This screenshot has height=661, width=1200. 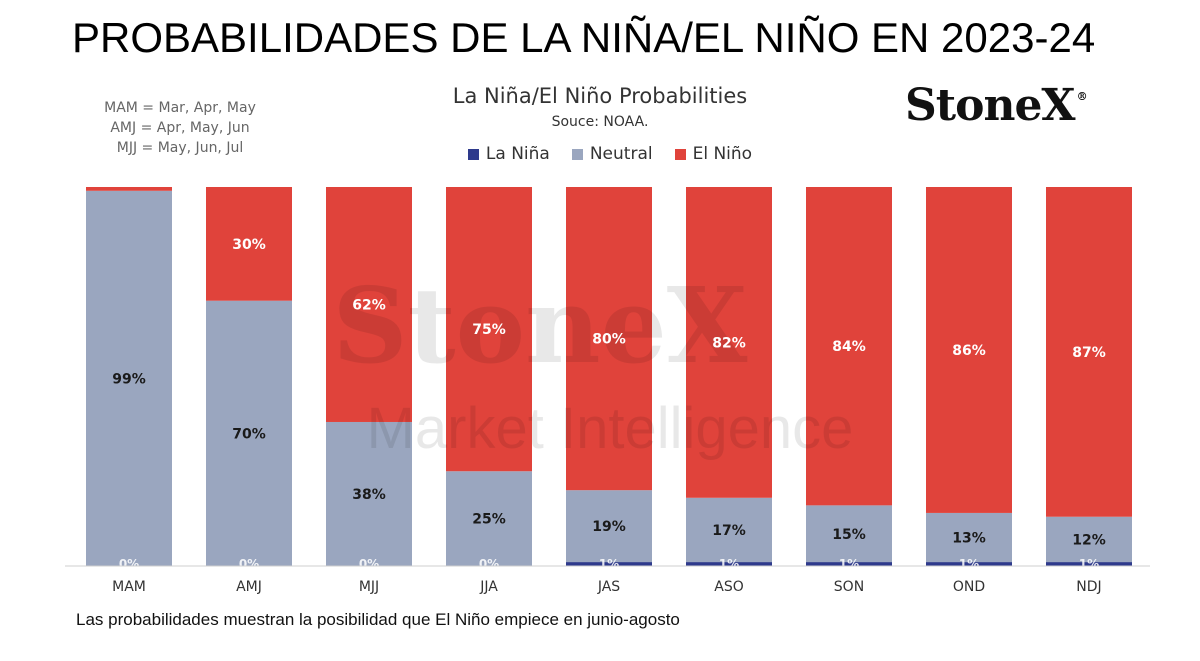 What do you see at coordinates (488, 587) in the screenshot?
I see `x-tick-label: JJA` at bounding box center [488, 587].